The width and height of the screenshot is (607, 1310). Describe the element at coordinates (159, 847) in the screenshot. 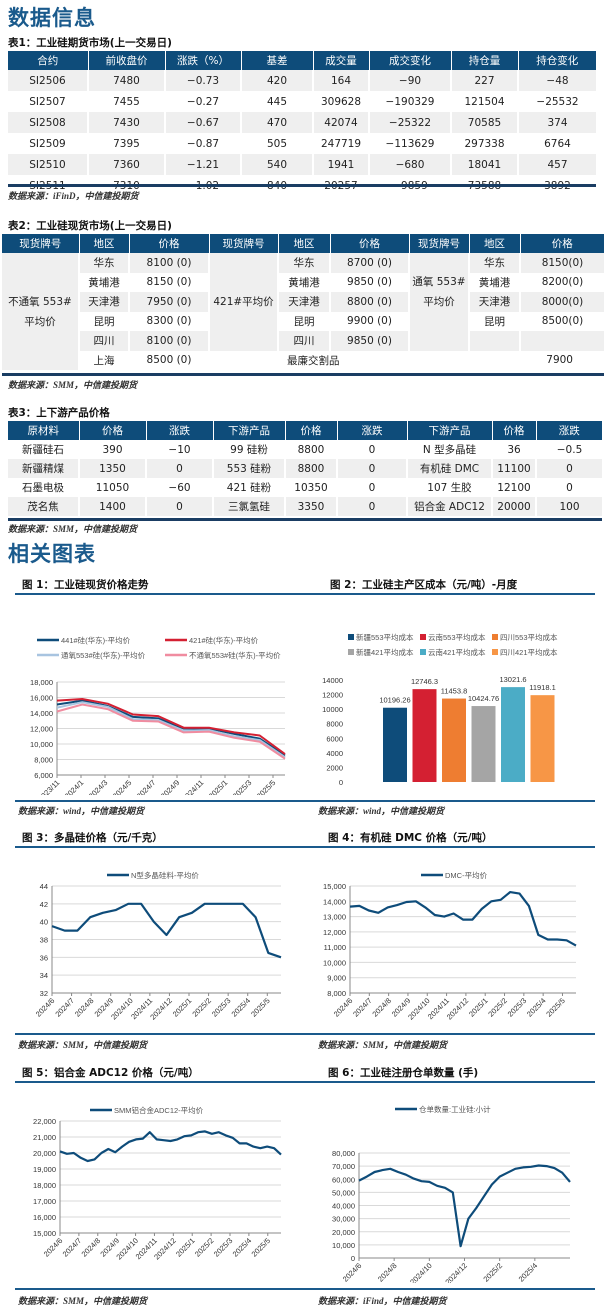

I see `chart3-top-rule` at that location.